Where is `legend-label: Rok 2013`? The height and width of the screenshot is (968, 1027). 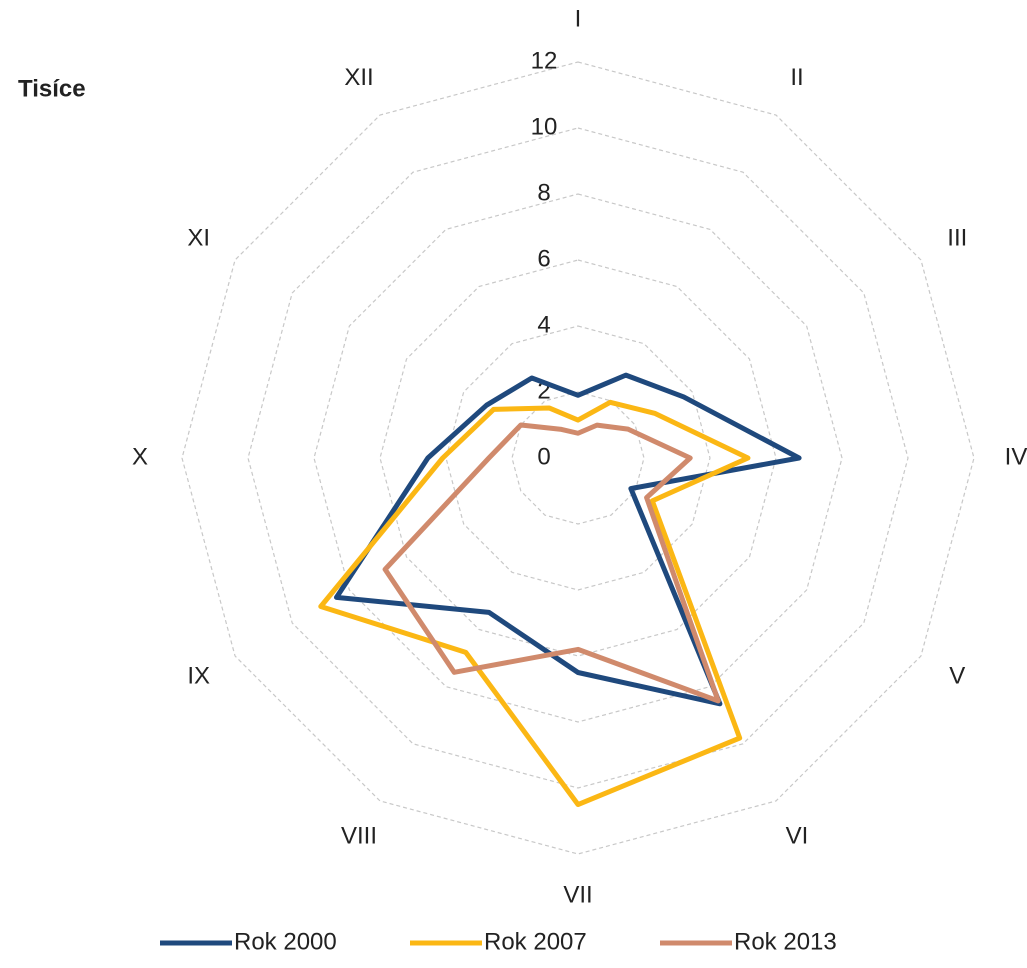
legend-label: Rok 2013 is located at coordinates (785, 941).